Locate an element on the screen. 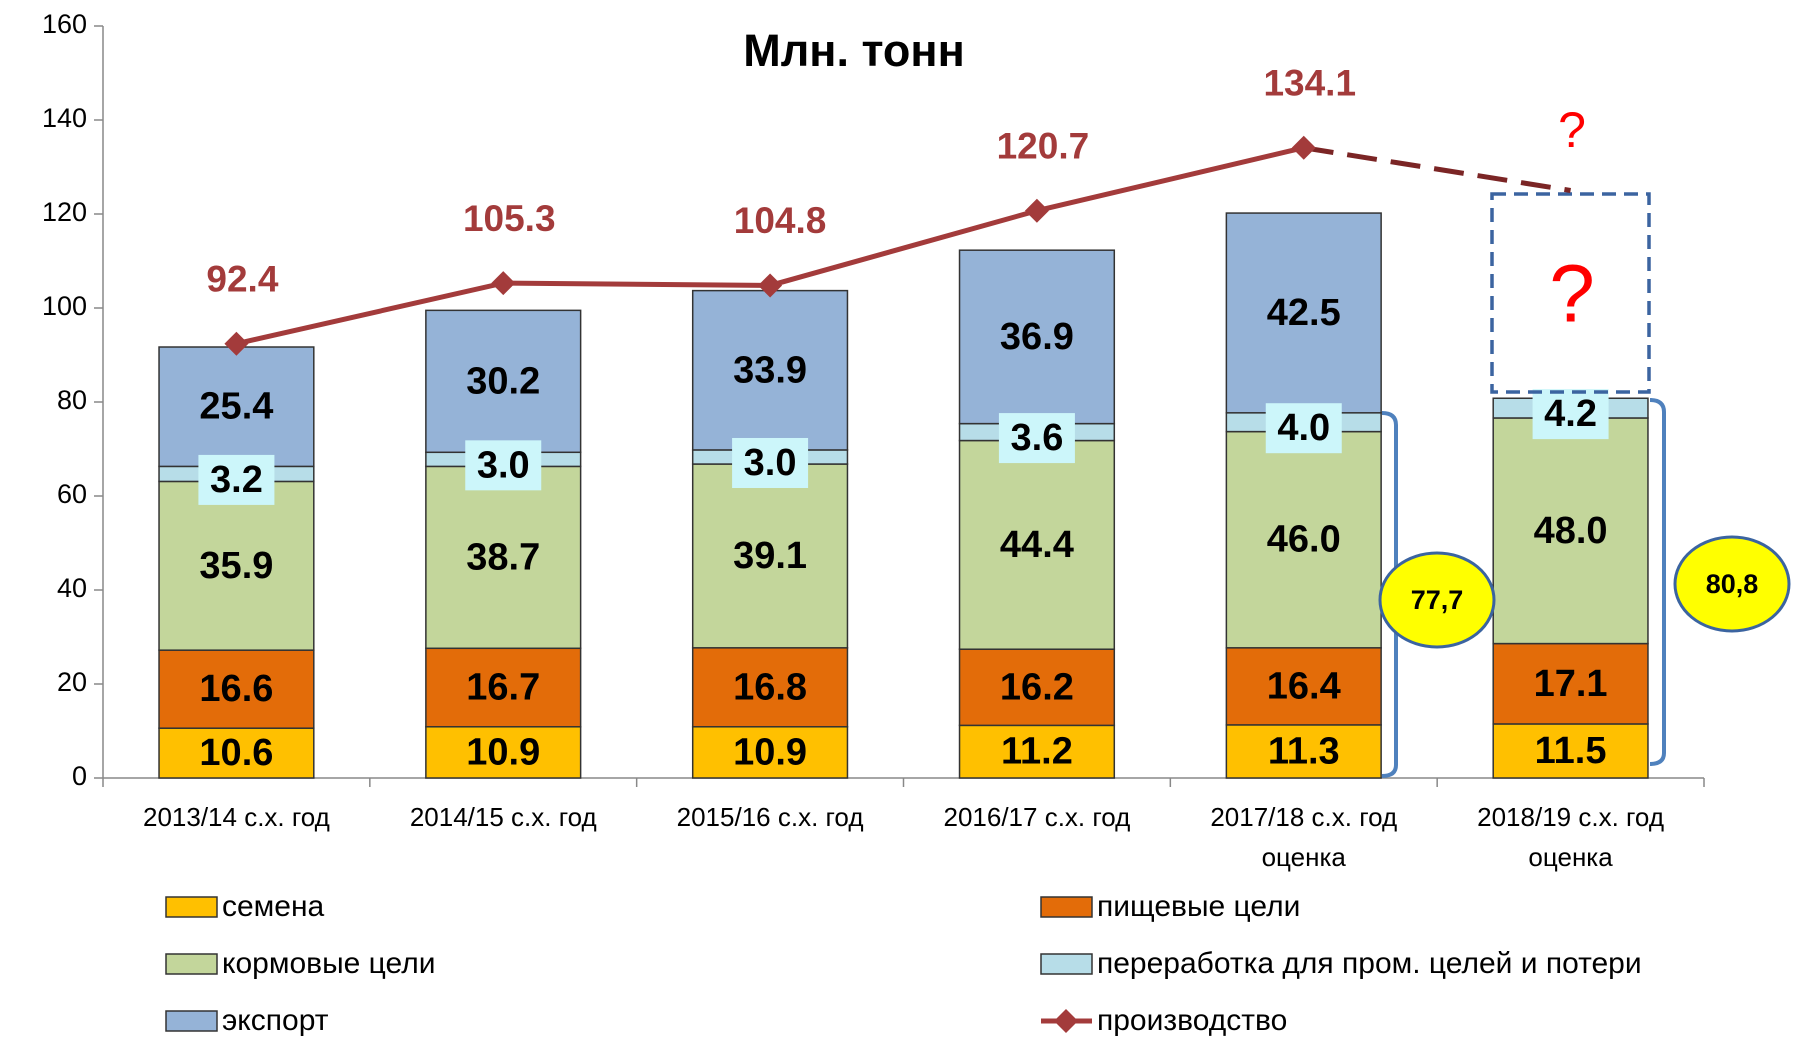 The width and height of the screenshot is (1793, 1038). y-tick-label: 160 is located at coordinates (64, 24).